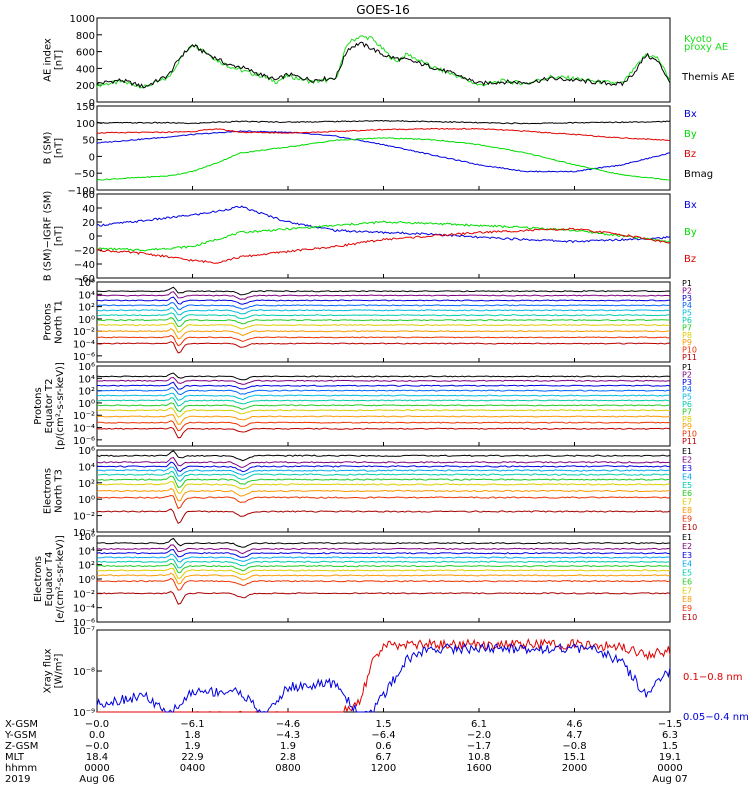  Describe the element at coordinates (383, 573) in the screenshot. I see `series-e7` at that location.